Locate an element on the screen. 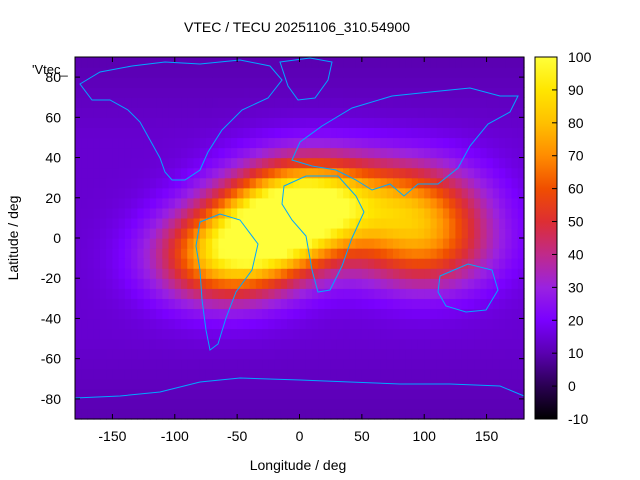  africa-coast is located at coordinates (323, 234).